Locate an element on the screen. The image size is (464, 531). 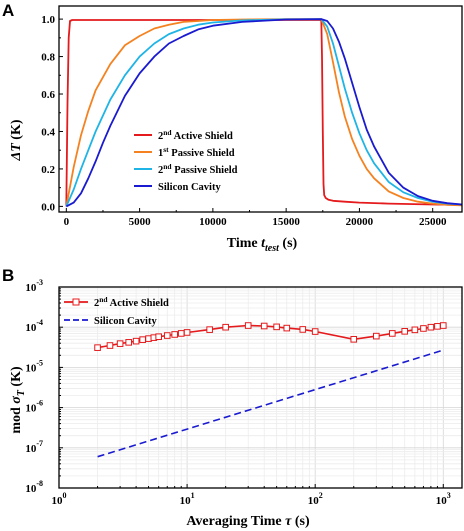
panel-a-y-tick-label: 0.2 is located at coordinates (48, 170).